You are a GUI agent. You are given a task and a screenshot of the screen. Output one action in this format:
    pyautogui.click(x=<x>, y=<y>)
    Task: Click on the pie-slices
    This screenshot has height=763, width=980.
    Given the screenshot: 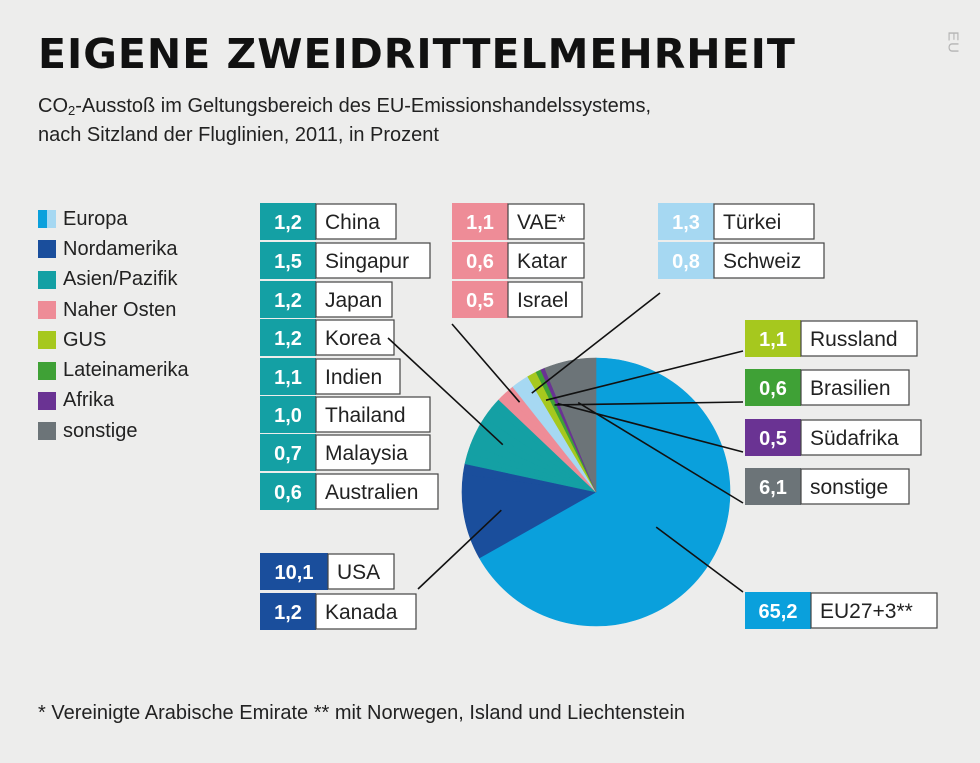 What is the action you would take?
    pyautogui.click(x=596, y=492)
    